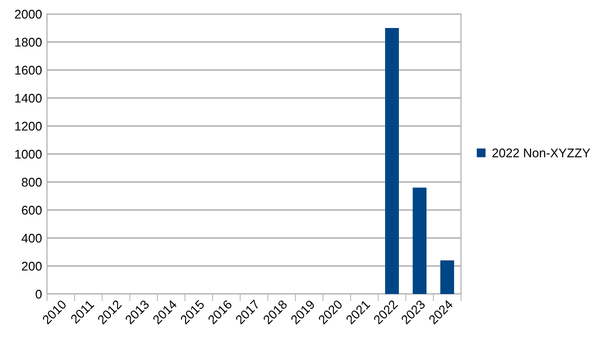 Image resolution: width=605 pixels, height=341 pixels. I want to click on y-tick-label: 0, so click(39, 294).